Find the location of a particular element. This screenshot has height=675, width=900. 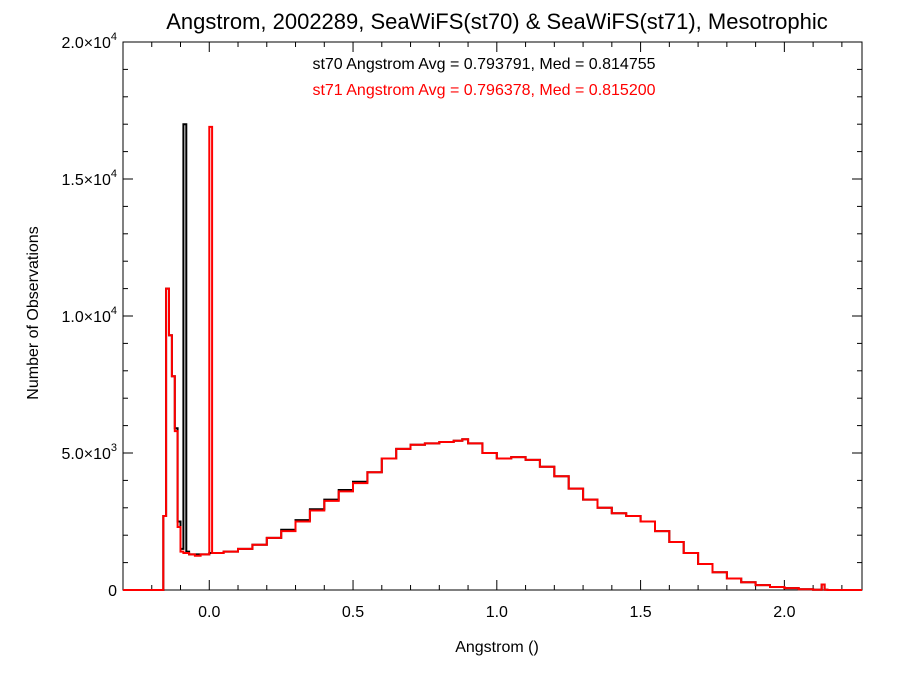

x-tick-label: 0.0 is located at coordinates (209, 612).